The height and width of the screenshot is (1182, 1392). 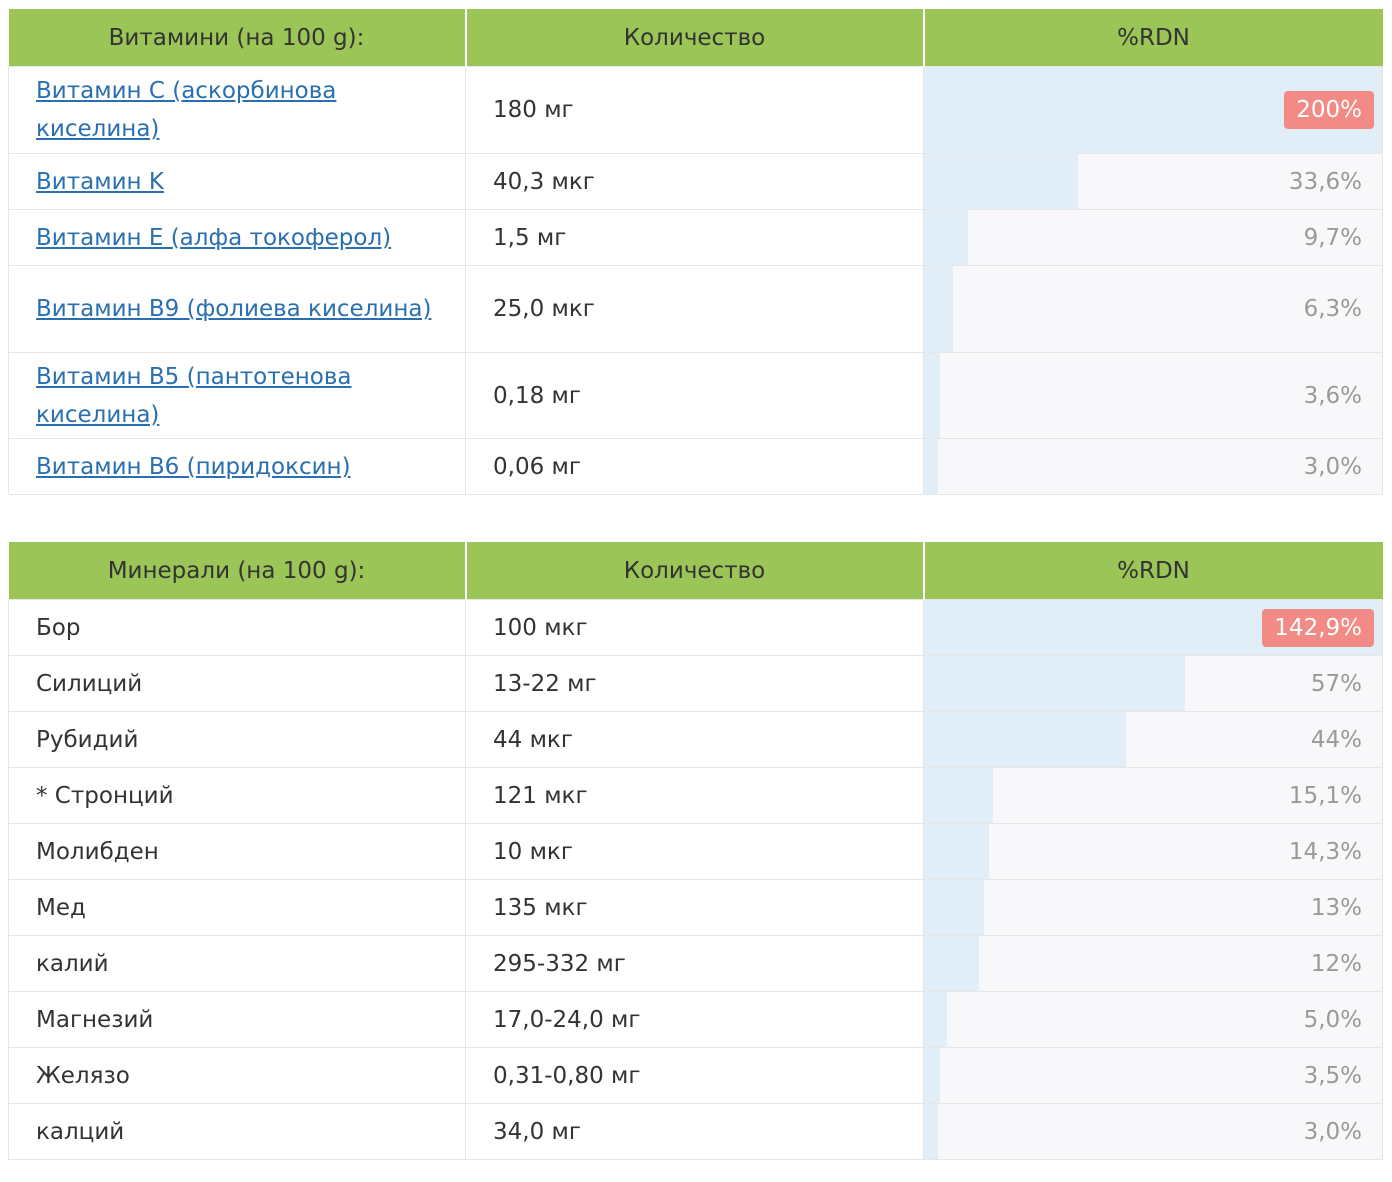 What do you see at coordinates (214, 237) in the screenshot?
I see `vitamin-link: Витамин E (алфа токоферол)` at bounding box center [214, 237].